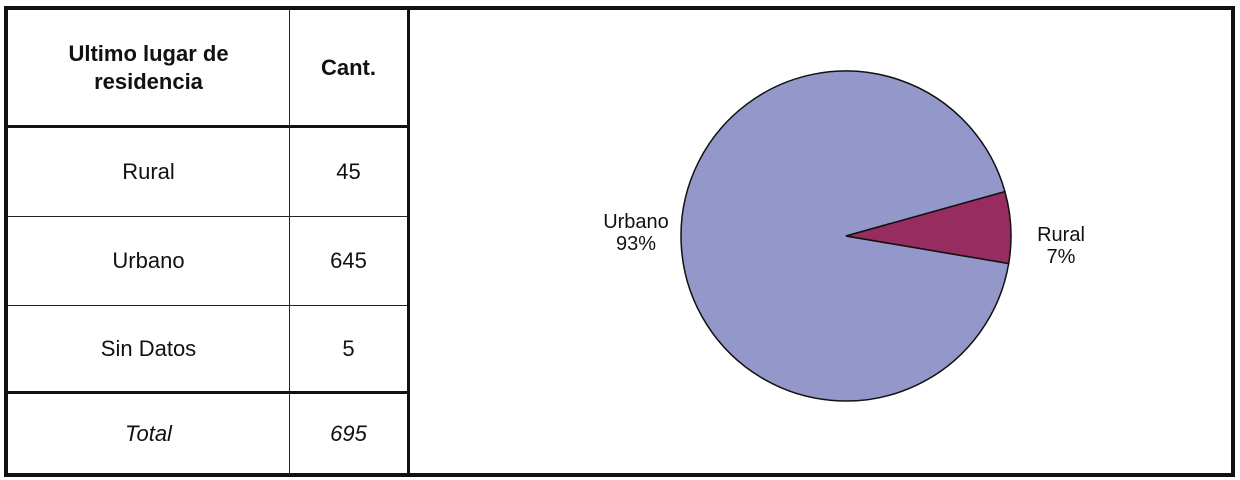 This screenshot has width=1240, height=480. I want to click on total-value: 695, so click(348, 433).